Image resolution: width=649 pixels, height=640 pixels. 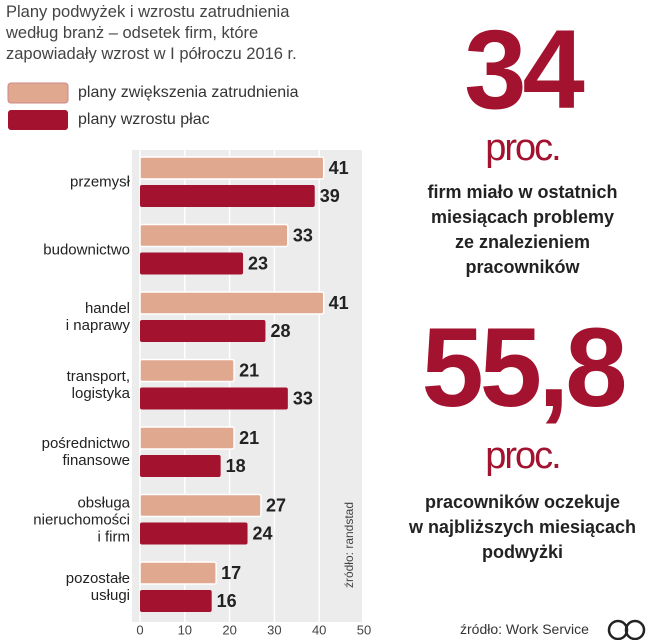 I want to click on y-tick-label: budownictwo, so click(x=86, y=249).